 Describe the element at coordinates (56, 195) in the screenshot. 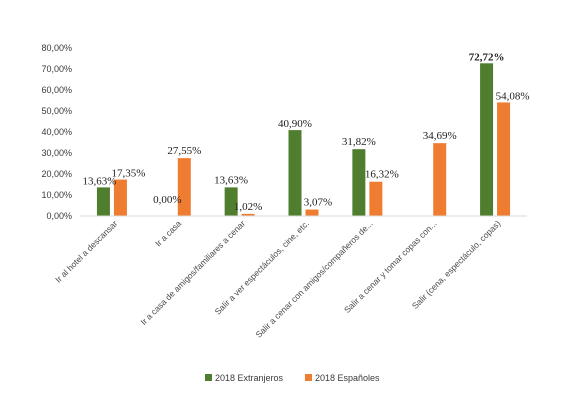

I see `y-tick-label: 10,00%` at that location.